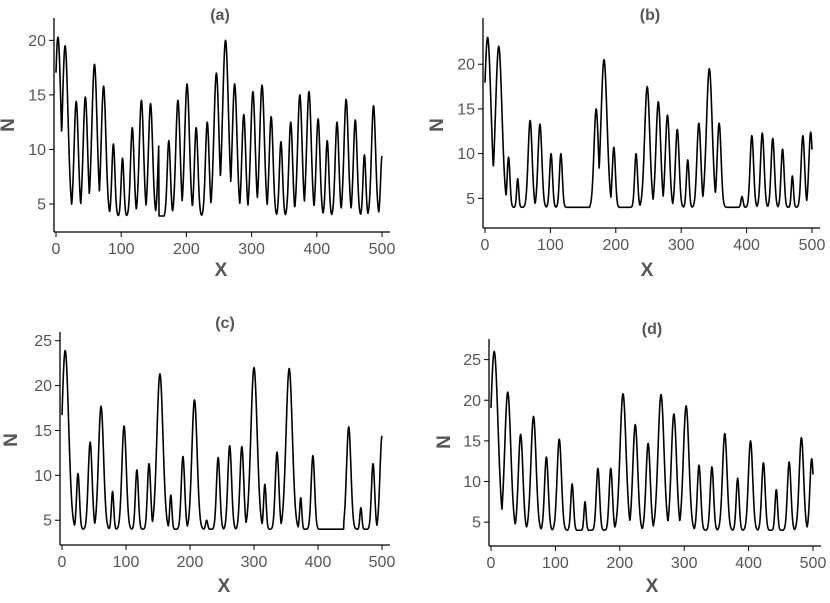 The height and width of the screenshot is (603, 830). Describe the element at coordinates (650, 15) in the screenshot. I see `panel-title: (b)` at that location.